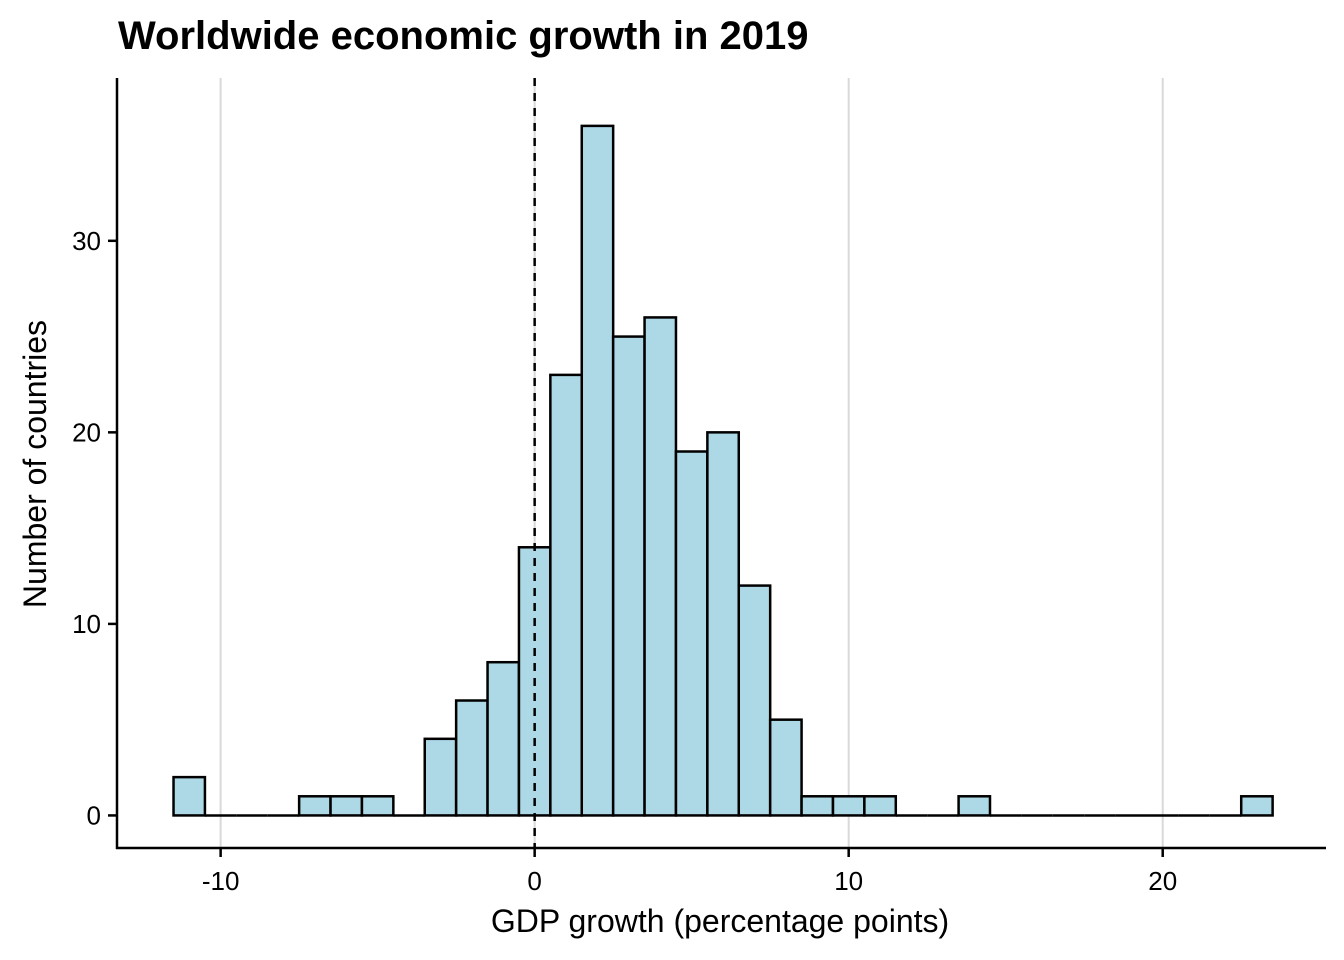 This screenshot has height=960, width=1344. What do you see at coordinates (463, 36) in the screenshot?
I see `chart-title: Worldwide economic growth in 2019` at bounding box center [463, 36].